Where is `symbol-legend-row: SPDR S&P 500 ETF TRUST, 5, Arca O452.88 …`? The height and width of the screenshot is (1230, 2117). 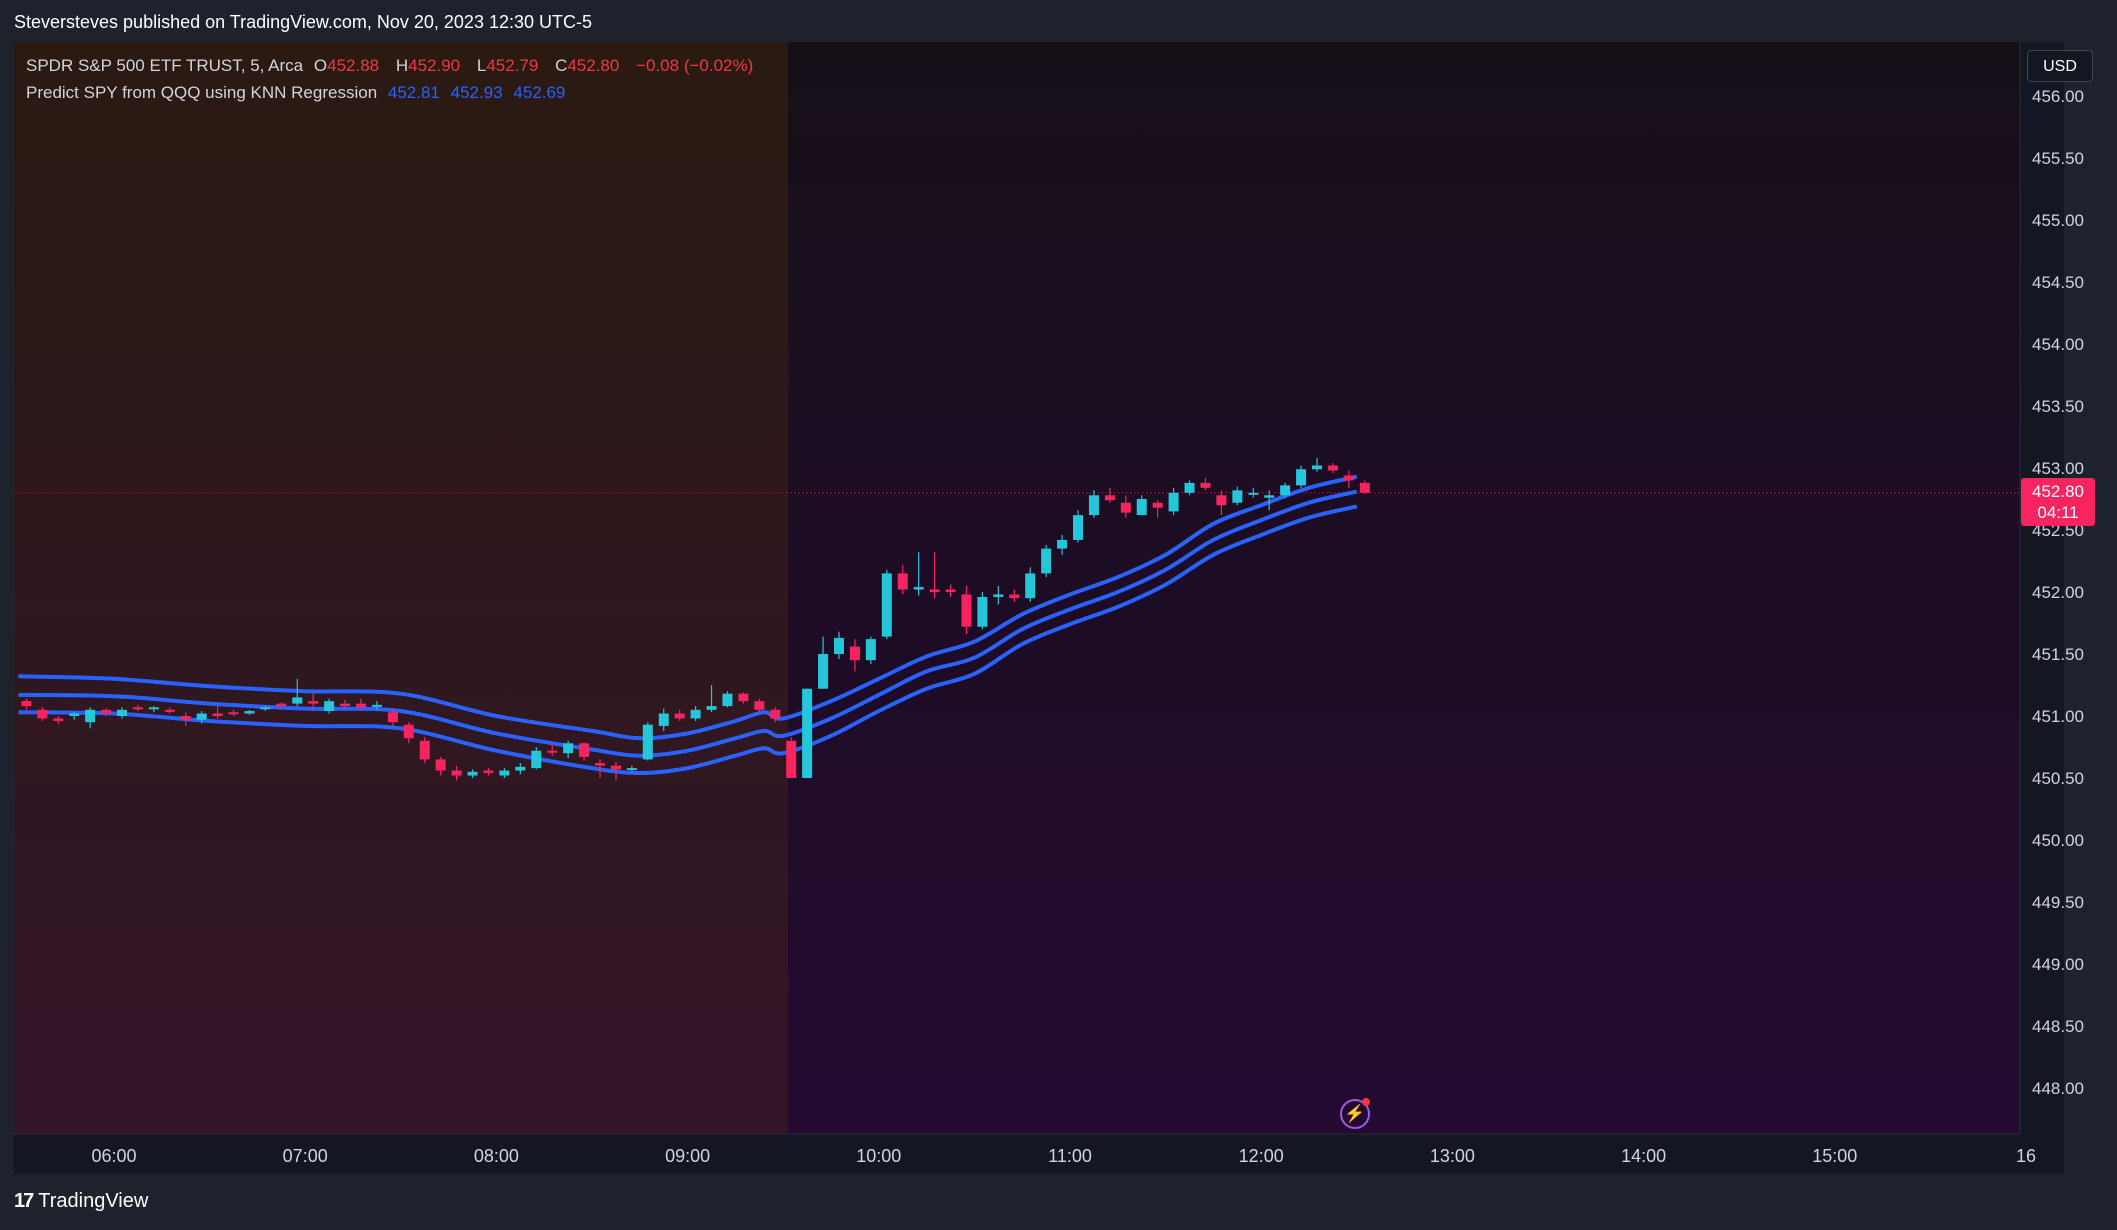
symbol-legend-row: SPDR S&P 500 ETF TRUST, 5, Arca O452.88 … is located at coordinates (392, 65).